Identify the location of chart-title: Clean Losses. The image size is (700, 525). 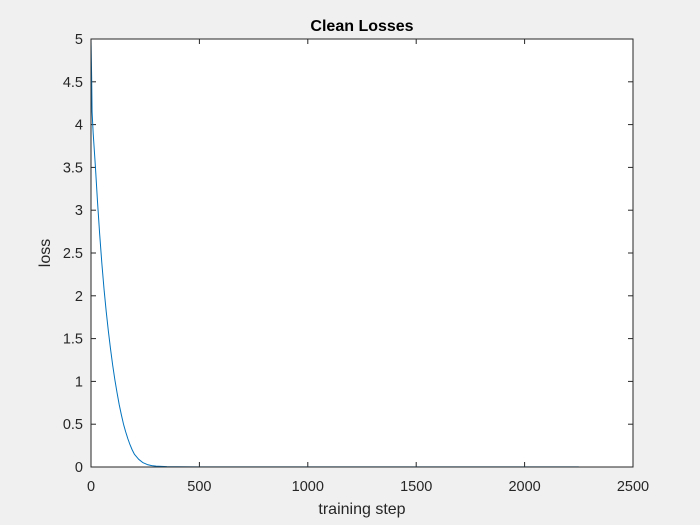
(361, 26).